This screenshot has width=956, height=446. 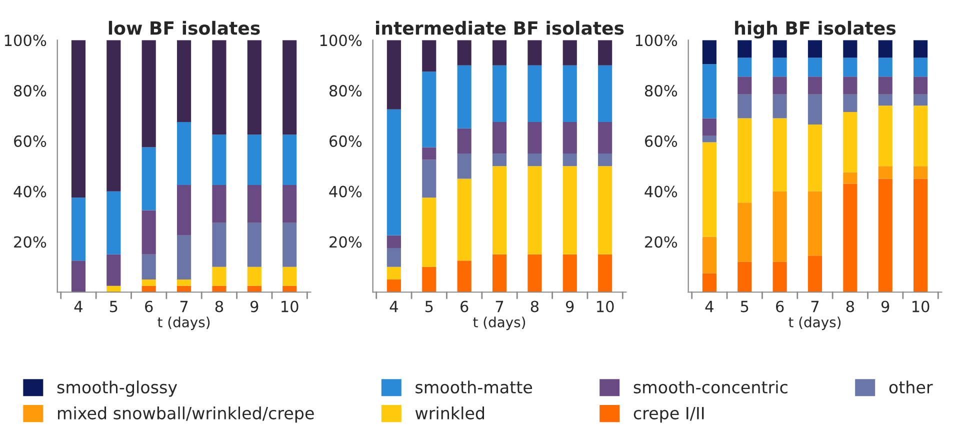 What do you see at coordinates (449, 413) in the screenshot?
I see `legend-label: wrinkled` at bounding box center [449, 413].